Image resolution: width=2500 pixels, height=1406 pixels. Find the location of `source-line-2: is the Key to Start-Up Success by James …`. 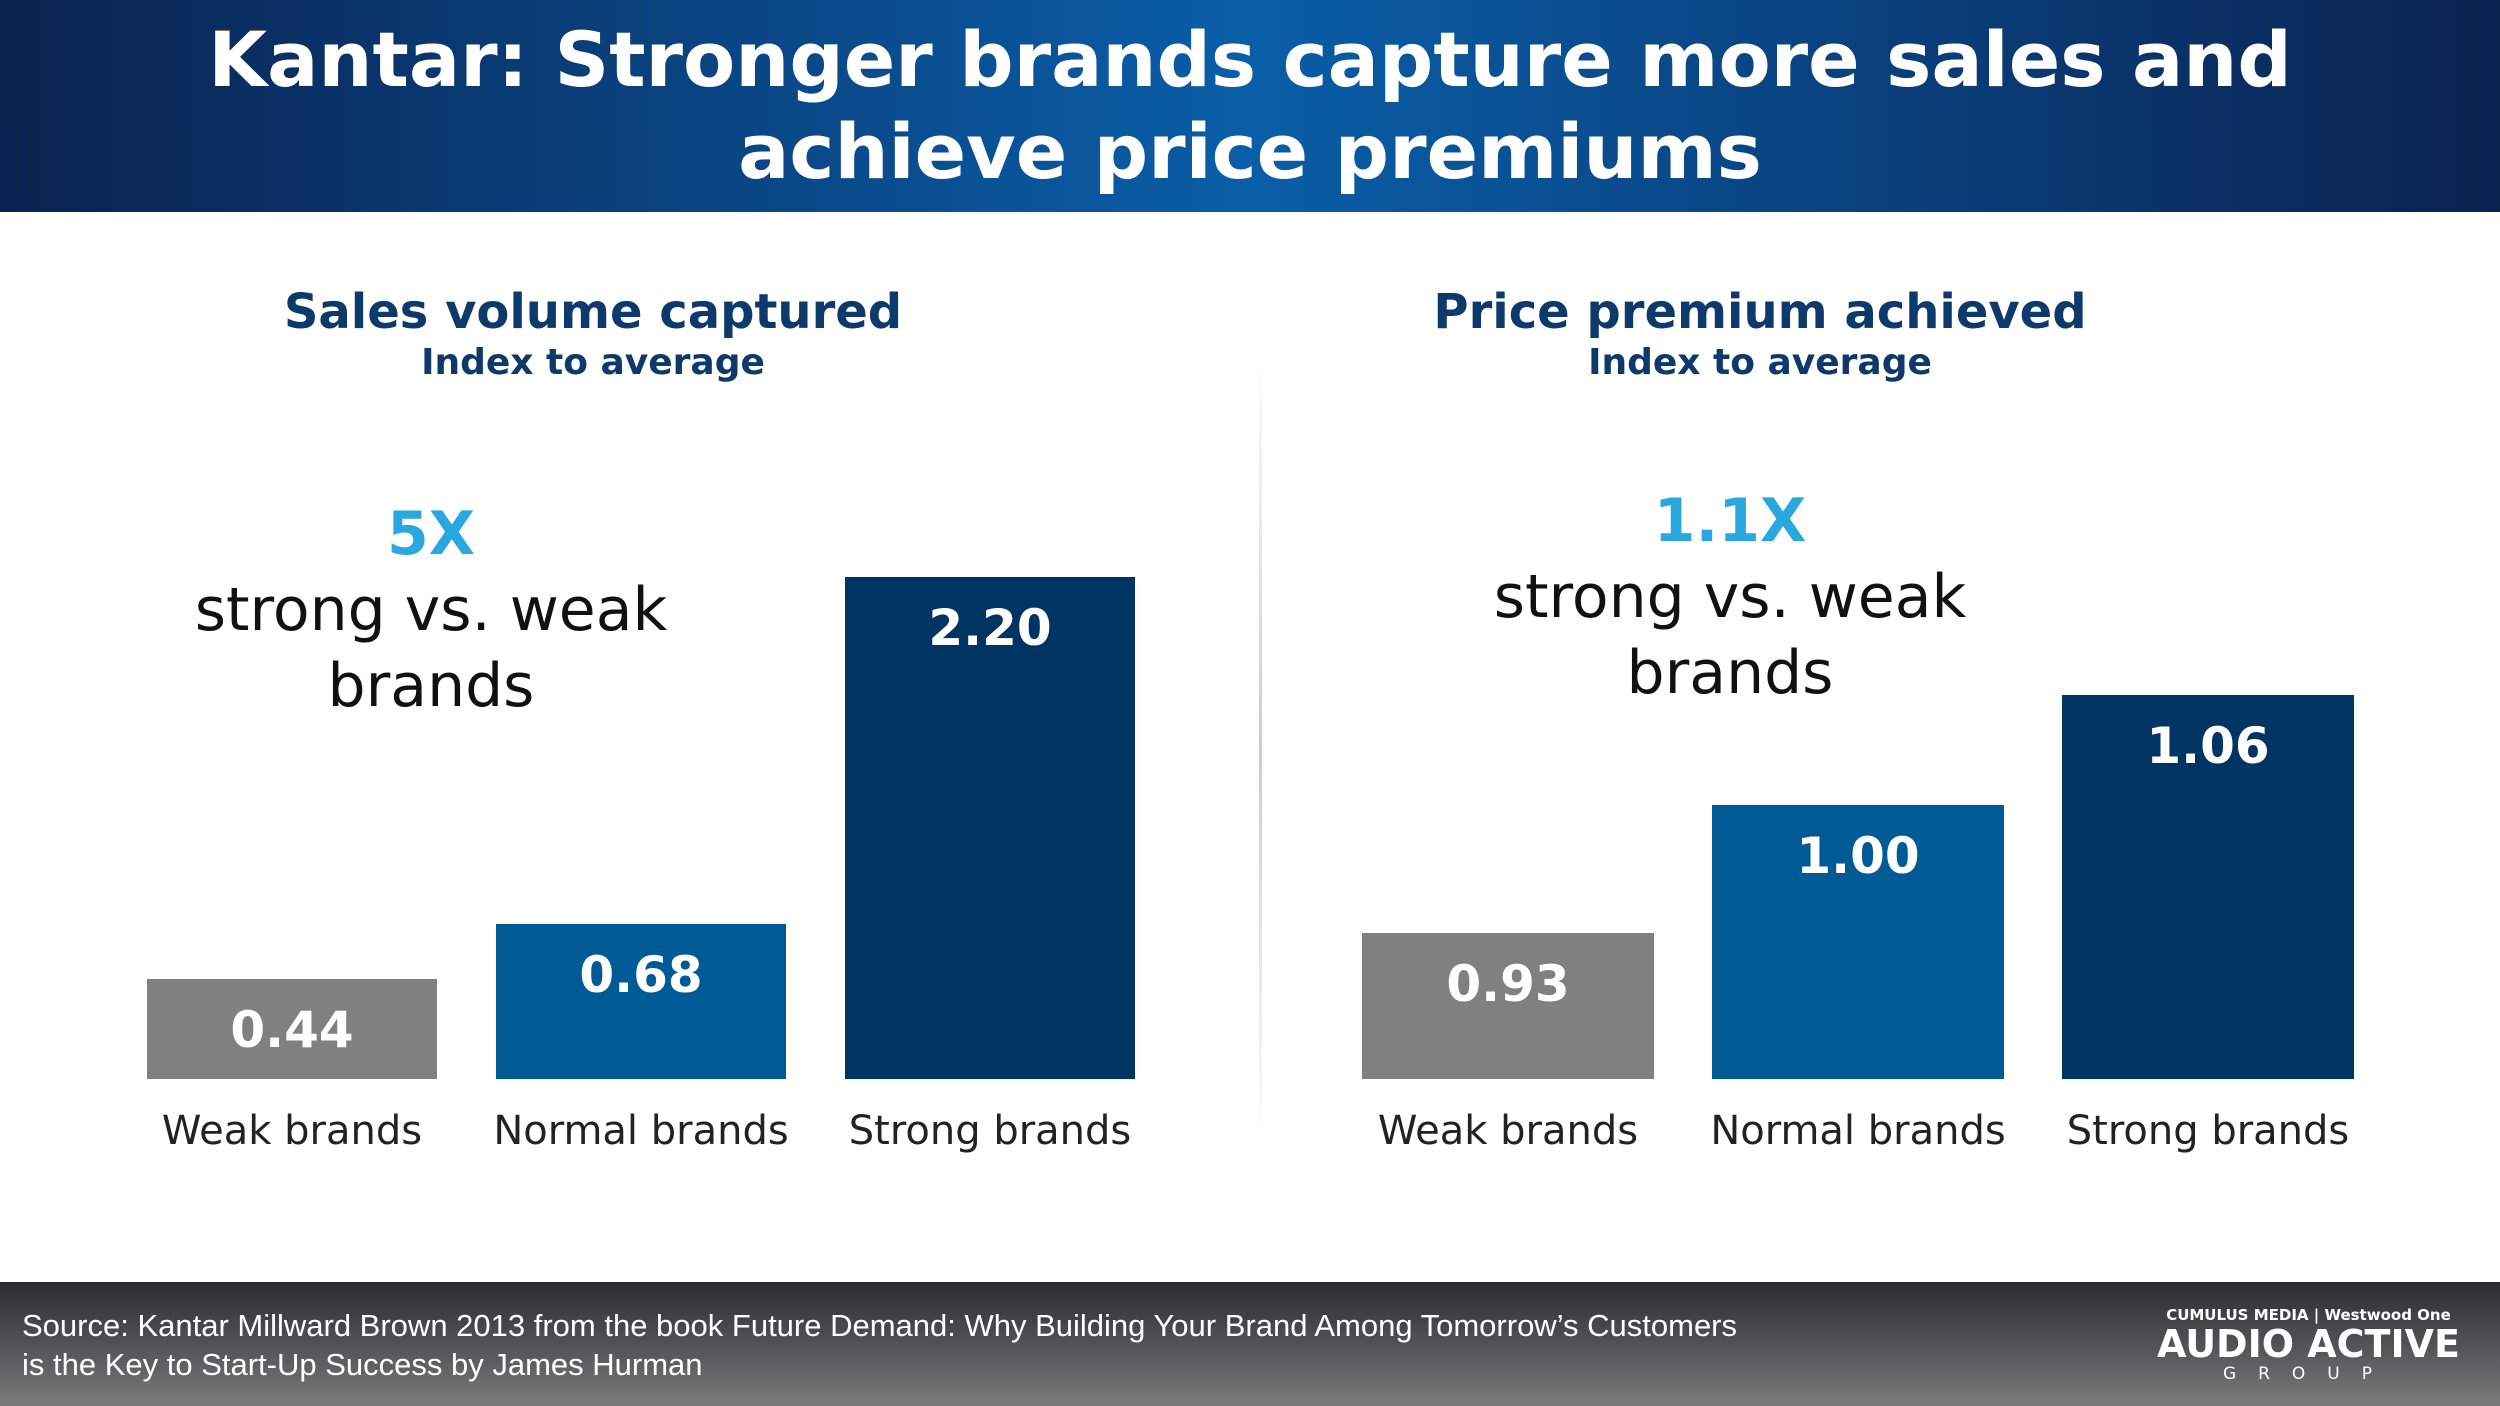

source-line-2: is the Key to Start-Up Success by James … is located at coordinates (362, 1364).